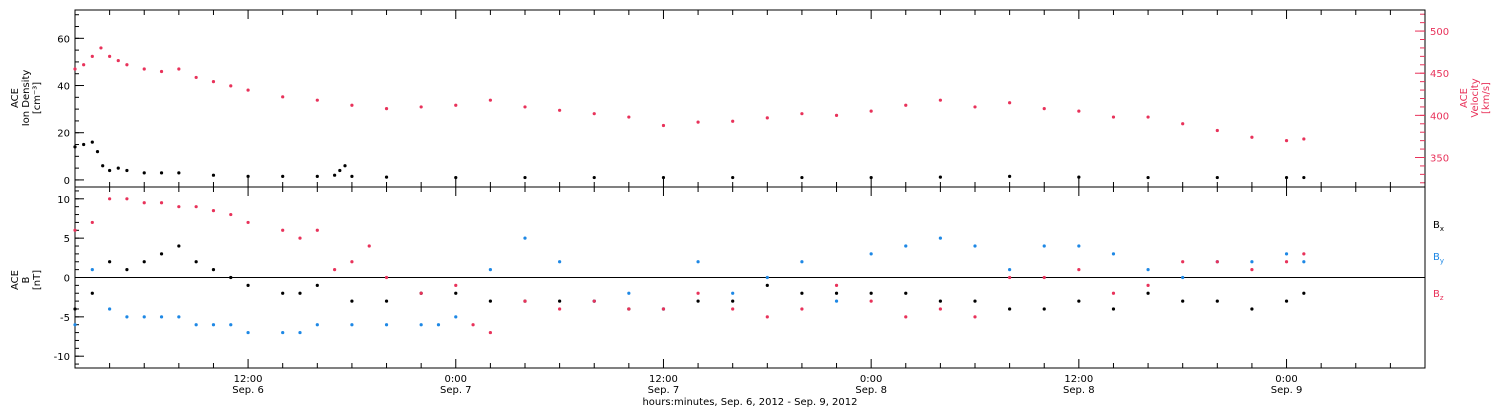  Describe the element at coordinates (1464, 98) in the screenshot. I see `velocity-axis-label-line1: ACE` at that location.